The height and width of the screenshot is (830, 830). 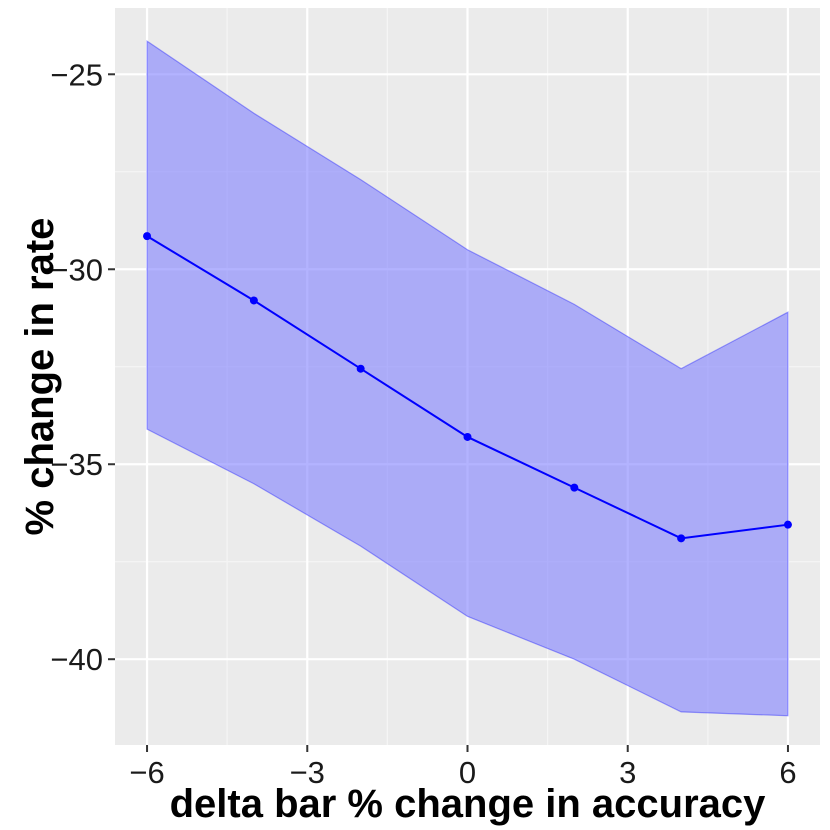 I want to click on x-axis-ticks: −6 −3 0 3 6, so click(x=463, y=767).